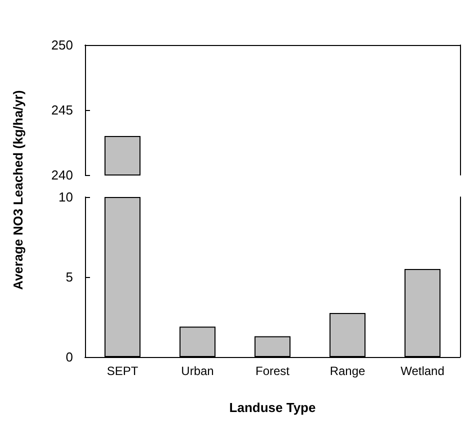 This screenshot has width=472, height=427. I want to click on x-tick-label: Wetland, so click(422, 371).